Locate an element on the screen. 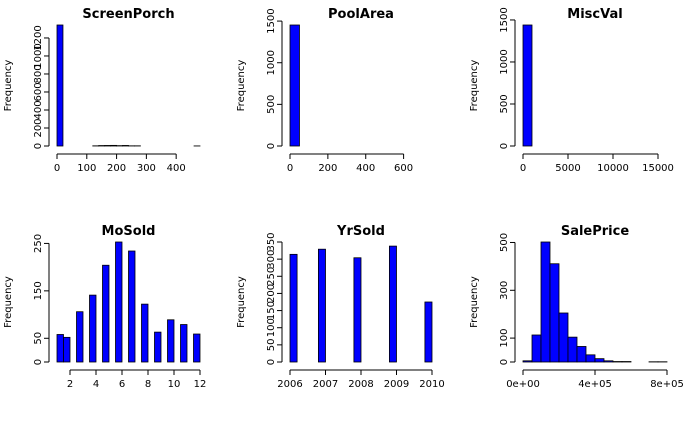  x-tick-label: 2008 is located at coordinates (360, 384).